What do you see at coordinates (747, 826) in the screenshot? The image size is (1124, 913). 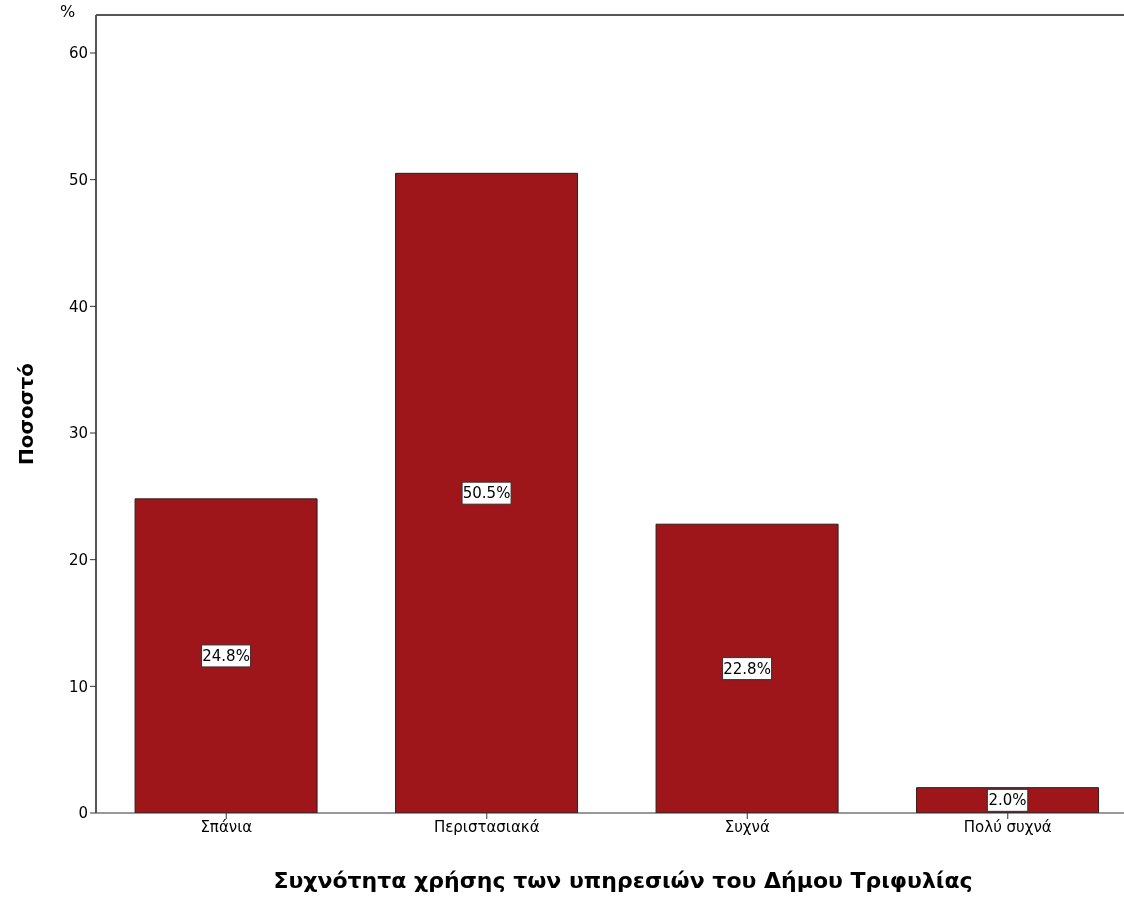 I see `x-tick-label: Συχνά` at bounding box center [747, 826].